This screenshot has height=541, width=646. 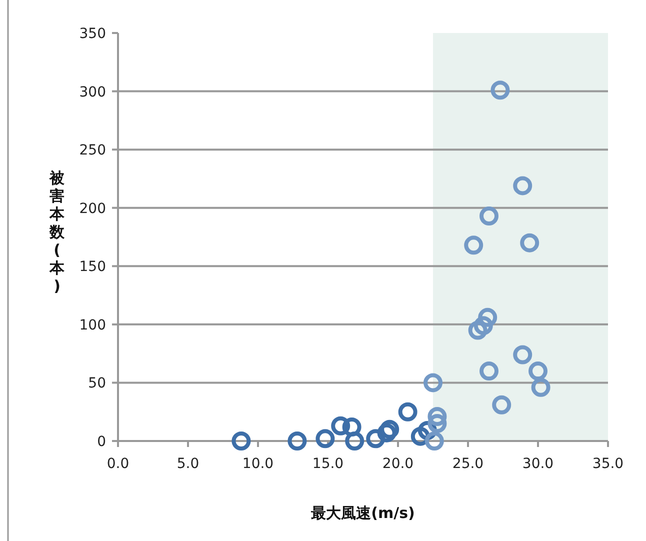 I want to click on x-tick-label: 30.0, so click(x=538, y=464).